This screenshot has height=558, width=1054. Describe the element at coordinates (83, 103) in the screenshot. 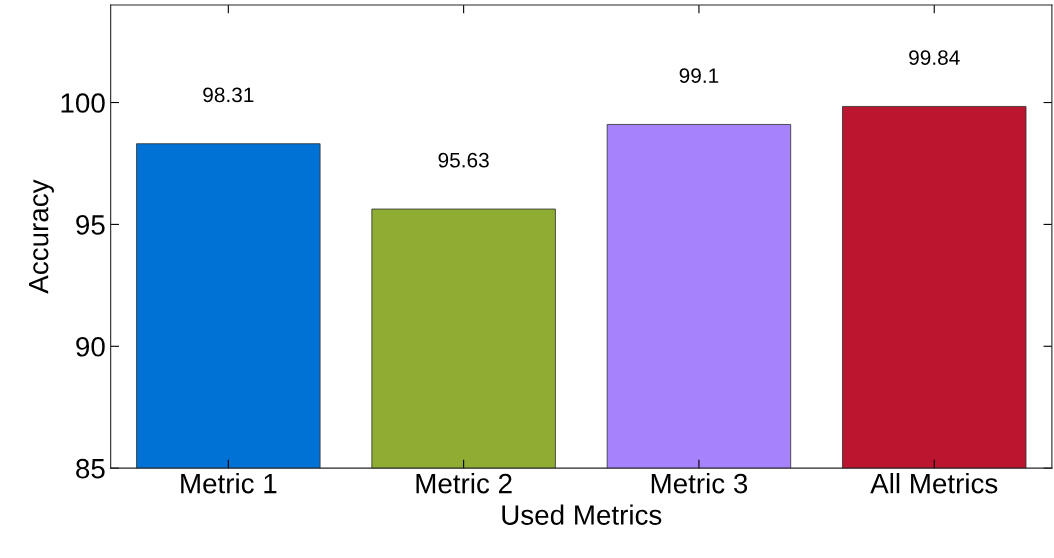

I see `y-tick-label: 100` at that location.